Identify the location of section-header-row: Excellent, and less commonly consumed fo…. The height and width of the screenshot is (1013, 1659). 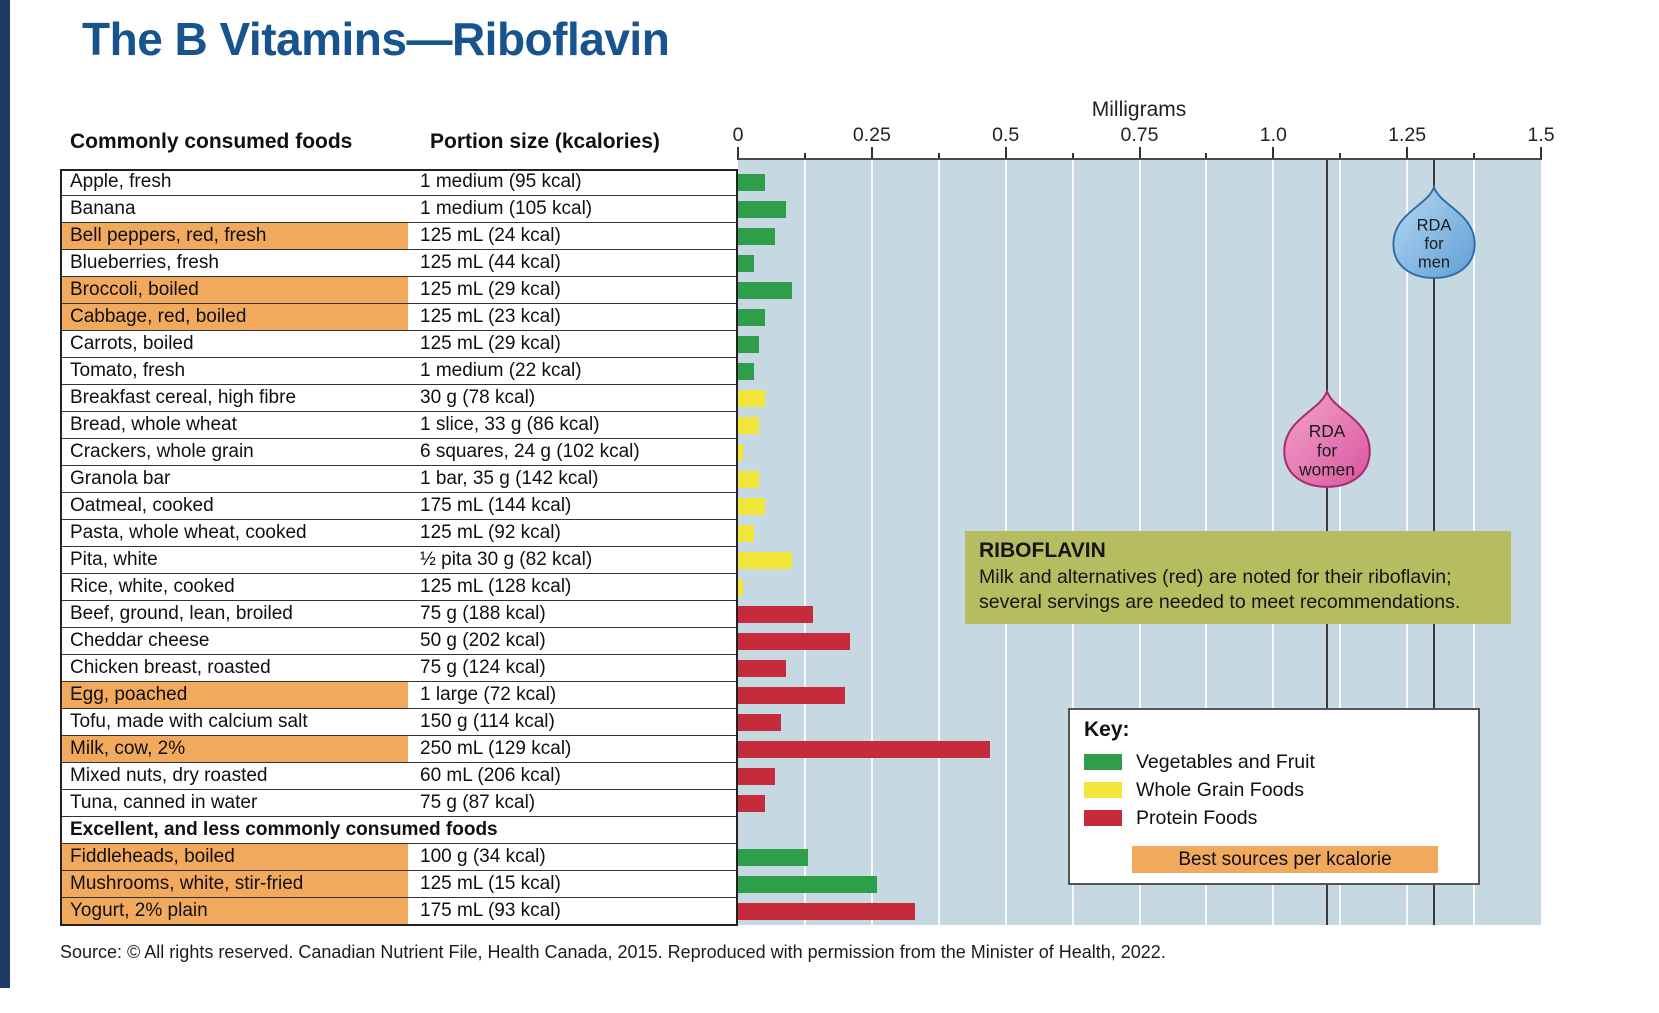
(800, 830).